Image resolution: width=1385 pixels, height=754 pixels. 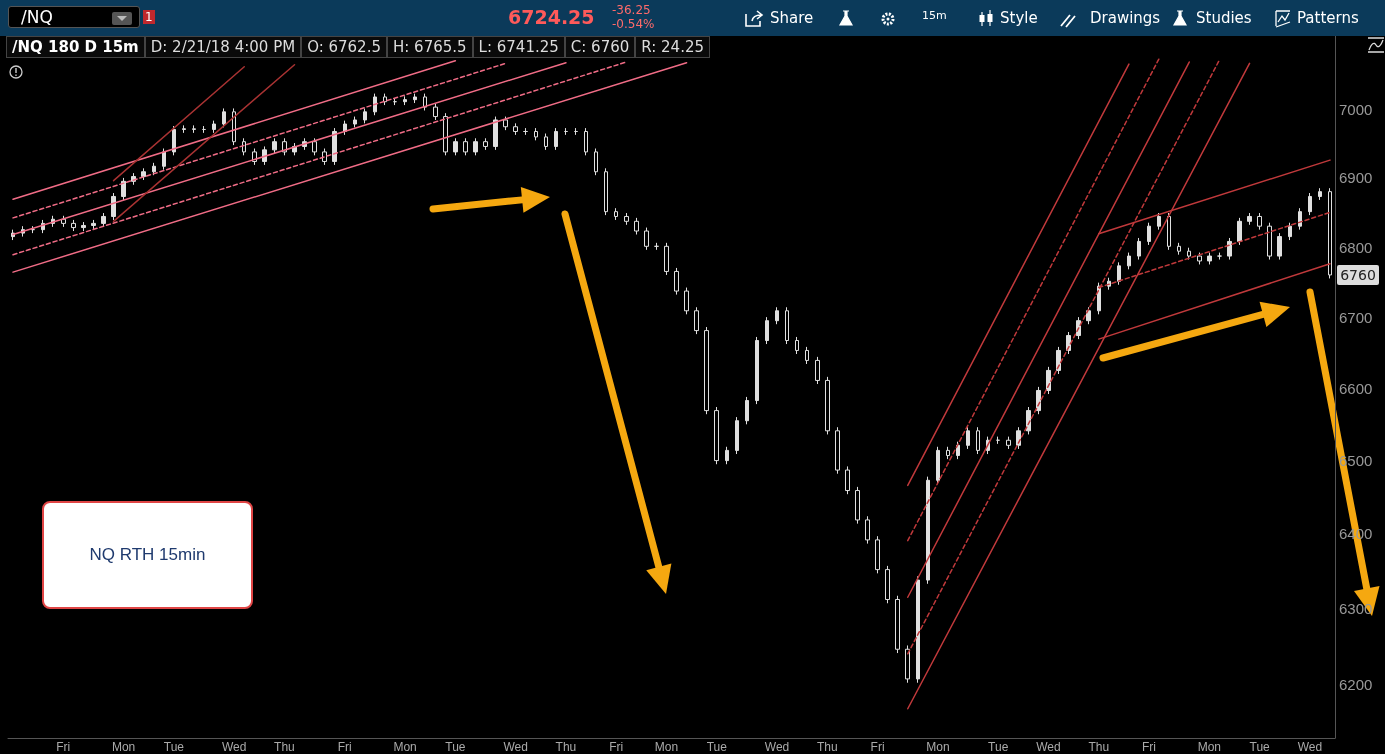 I want to click on annotation: C: 6760, so click(x=600, y=47).